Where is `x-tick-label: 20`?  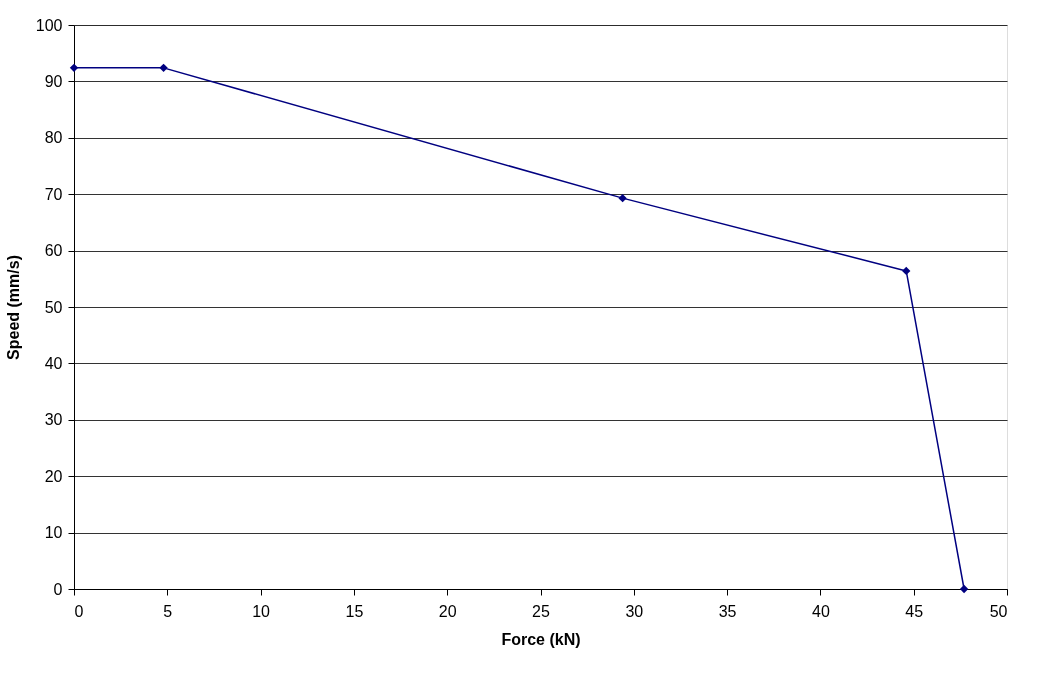
x-tick-label: 20 is located at coordinates (447, 611).